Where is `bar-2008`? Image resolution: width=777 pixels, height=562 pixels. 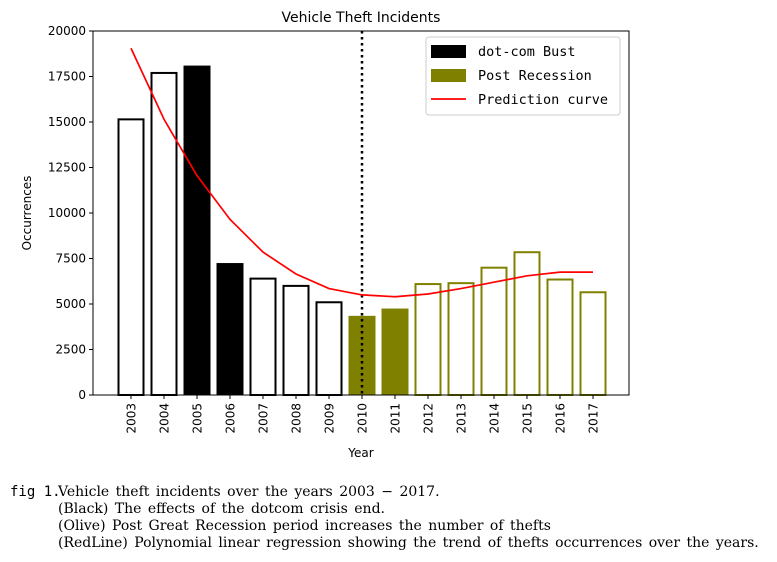
bar-2008 is located at coordinates (296, 340).